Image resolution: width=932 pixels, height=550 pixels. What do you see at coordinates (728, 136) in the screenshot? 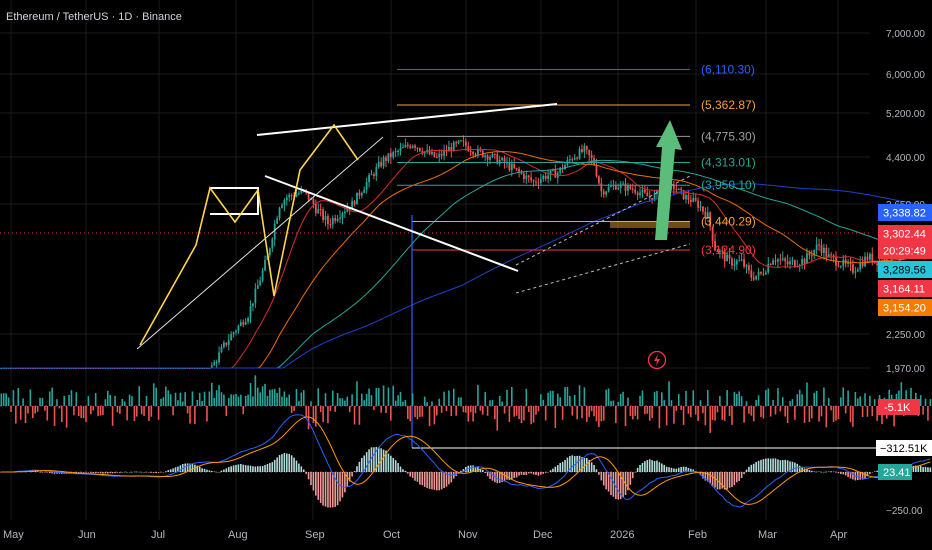
I see `level-label: (4,775.30)` at bounding box center [728, 136].